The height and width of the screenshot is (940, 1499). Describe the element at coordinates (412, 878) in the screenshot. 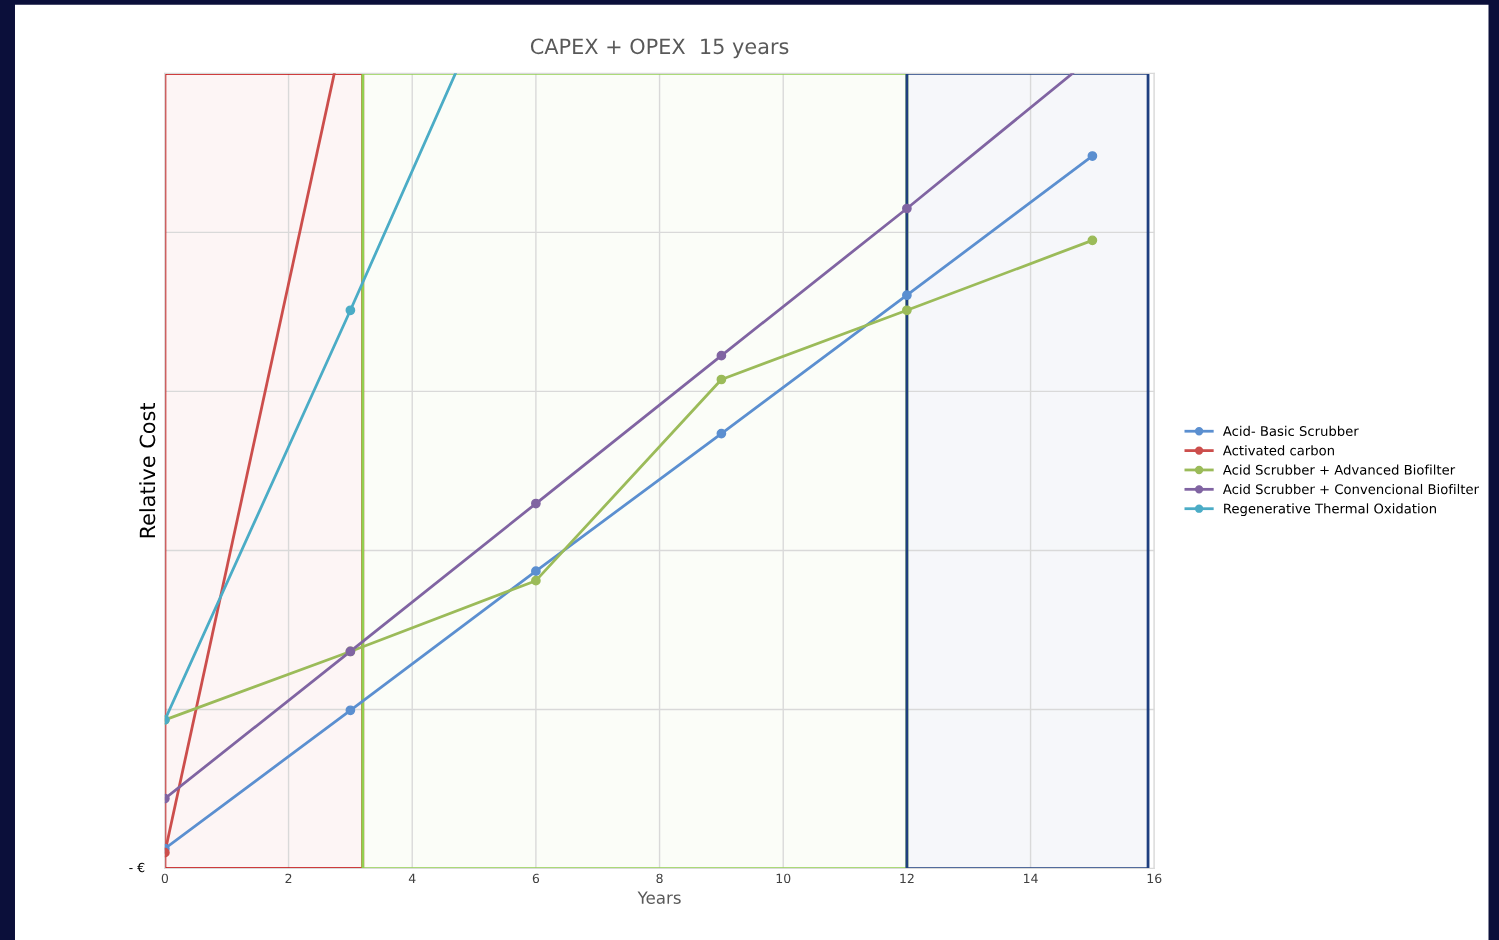

I see `x-tick-label: 4` at that location.